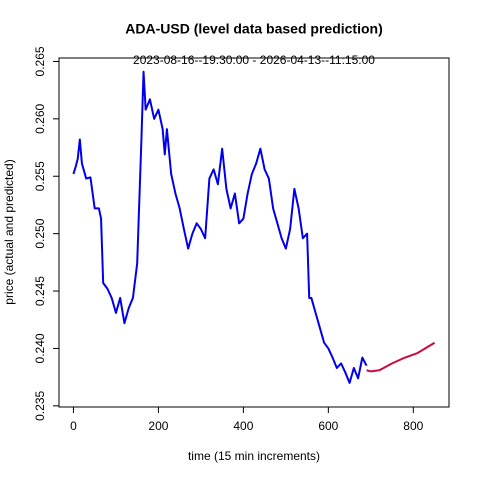 The image size is (480, 480). Describe the element at coordinates (73, 426) in the screenshot. I see `x-tick-label: 0` at that location.